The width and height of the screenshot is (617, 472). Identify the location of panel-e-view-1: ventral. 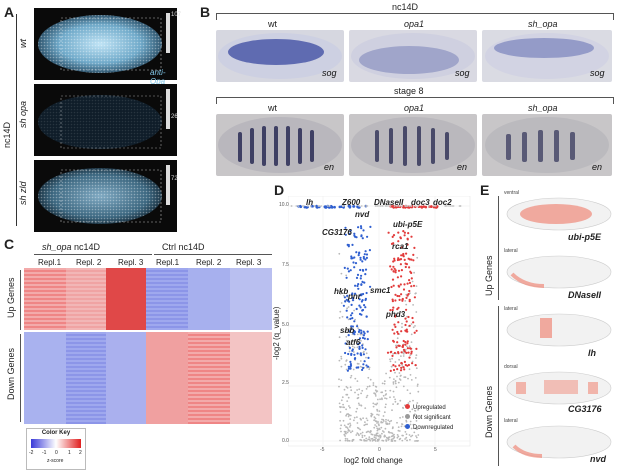
(512, 193).